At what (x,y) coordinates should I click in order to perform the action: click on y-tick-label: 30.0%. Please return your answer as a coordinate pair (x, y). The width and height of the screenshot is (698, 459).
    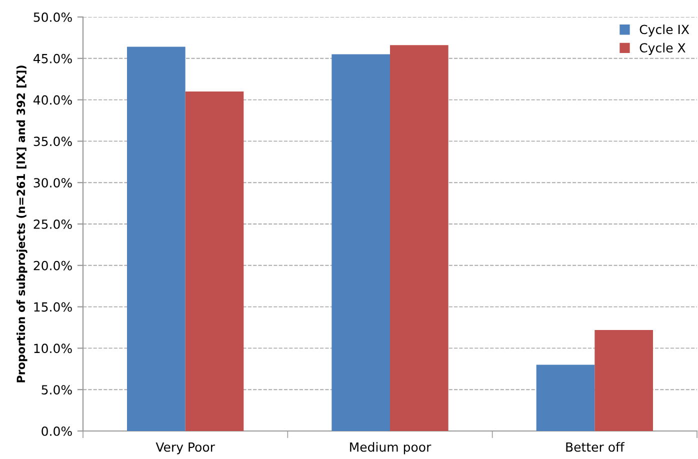
    Looking at the image, I should click on (53, 183).